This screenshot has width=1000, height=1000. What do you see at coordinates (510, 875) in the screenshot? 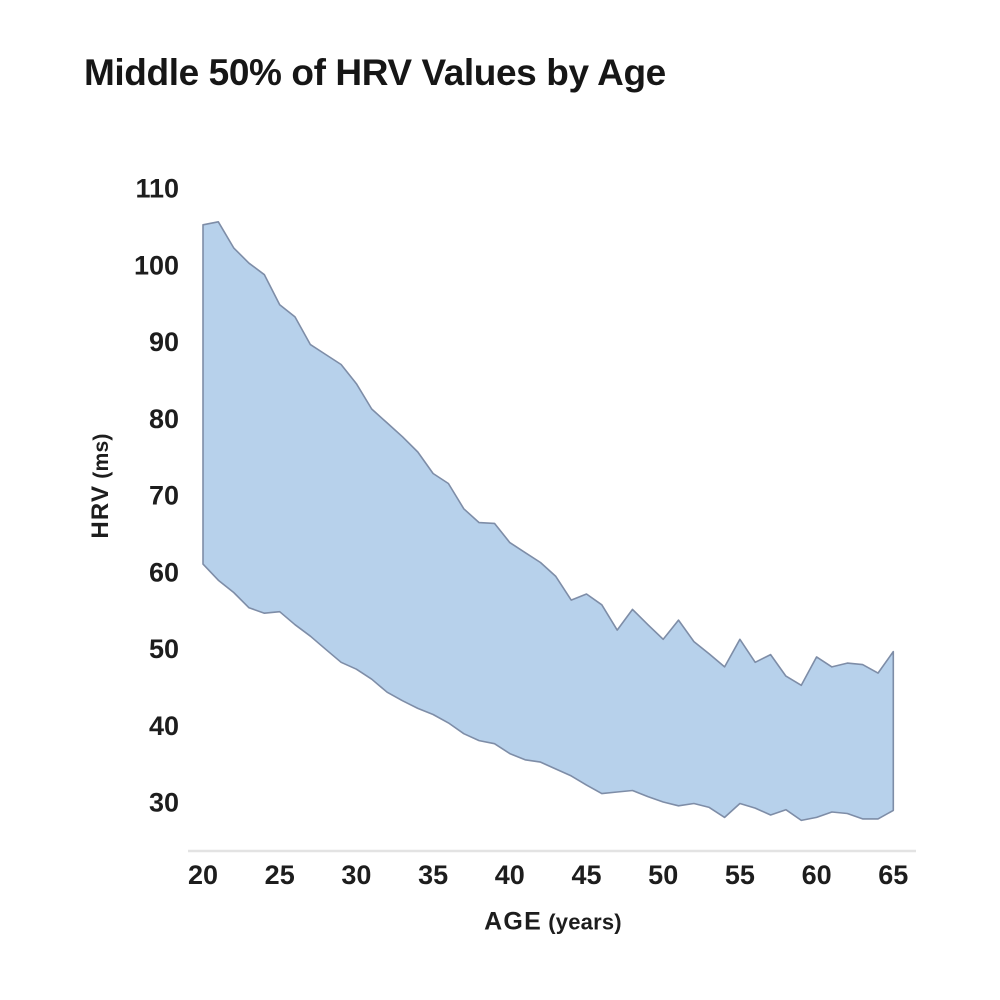
I see `x-tick-label: 40` at bounding box center [510, 875].